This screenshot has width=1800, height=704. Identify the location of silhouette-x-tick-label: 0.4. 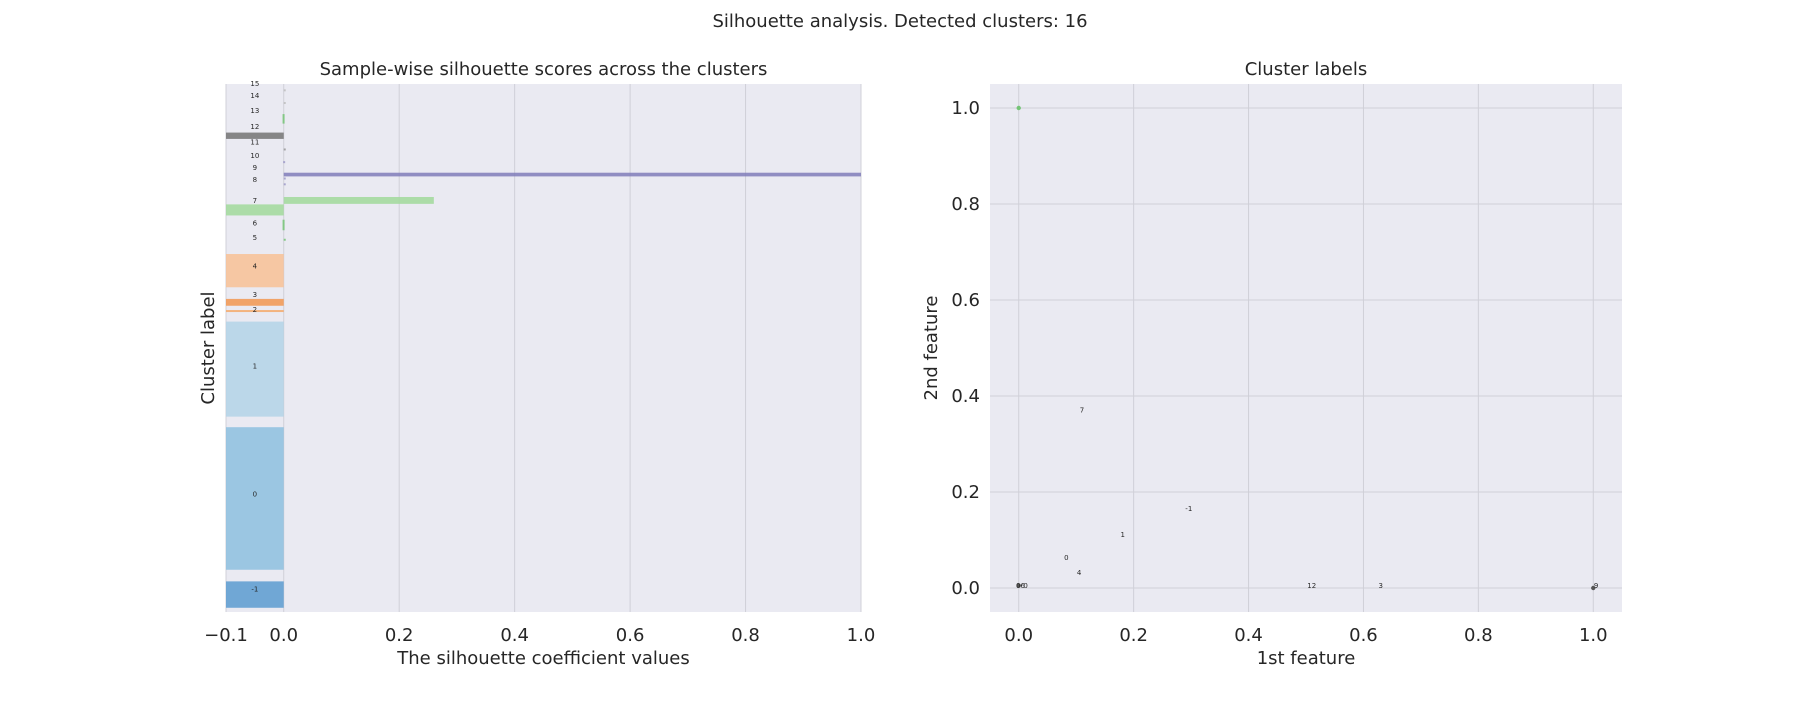
(514, 635).